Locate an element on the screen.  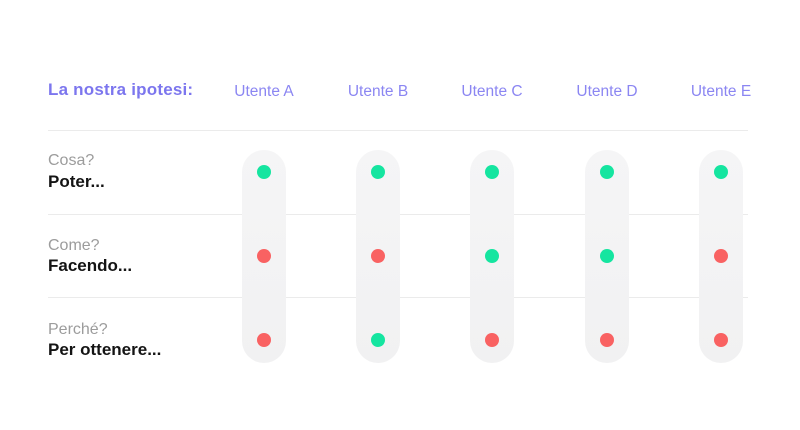
column-header-utente-a: Utente A is located at coordinates (264, 91).